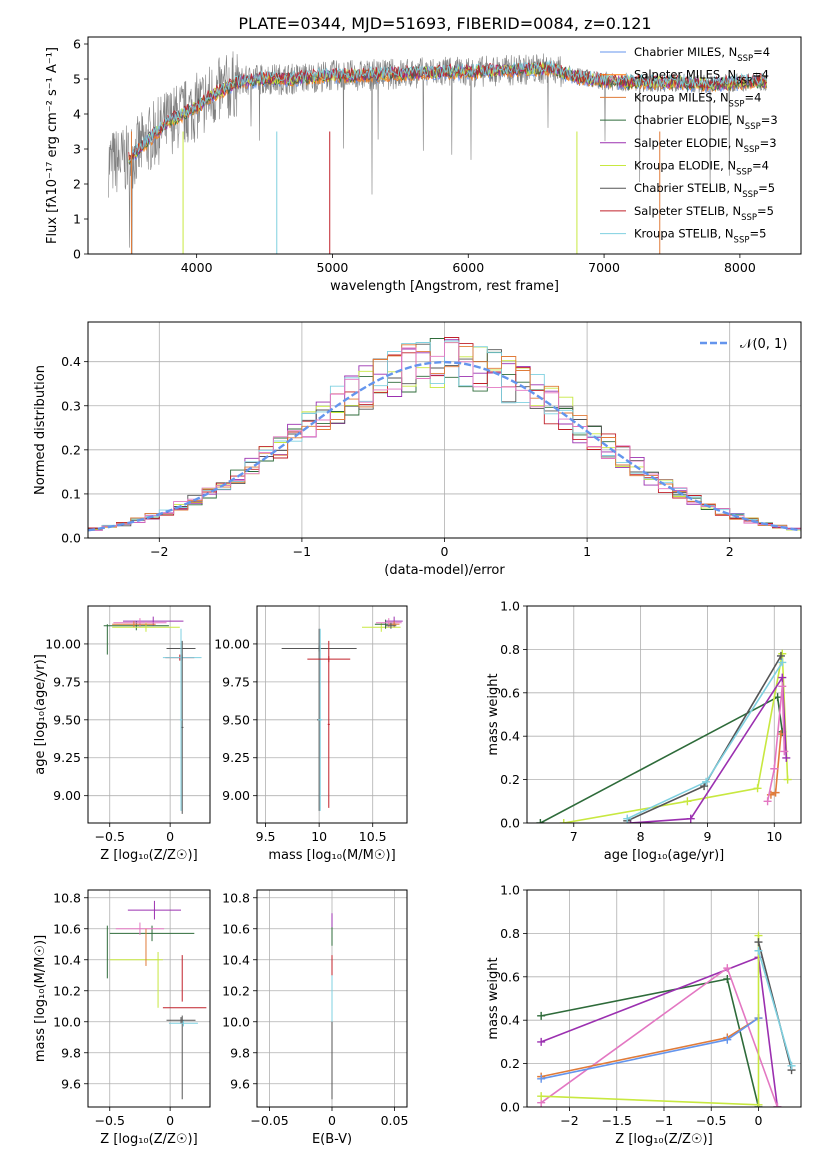 The height and width of the screenshot is (1170, 819). I want to click on x-tick-label: 7, so click(574, 836).